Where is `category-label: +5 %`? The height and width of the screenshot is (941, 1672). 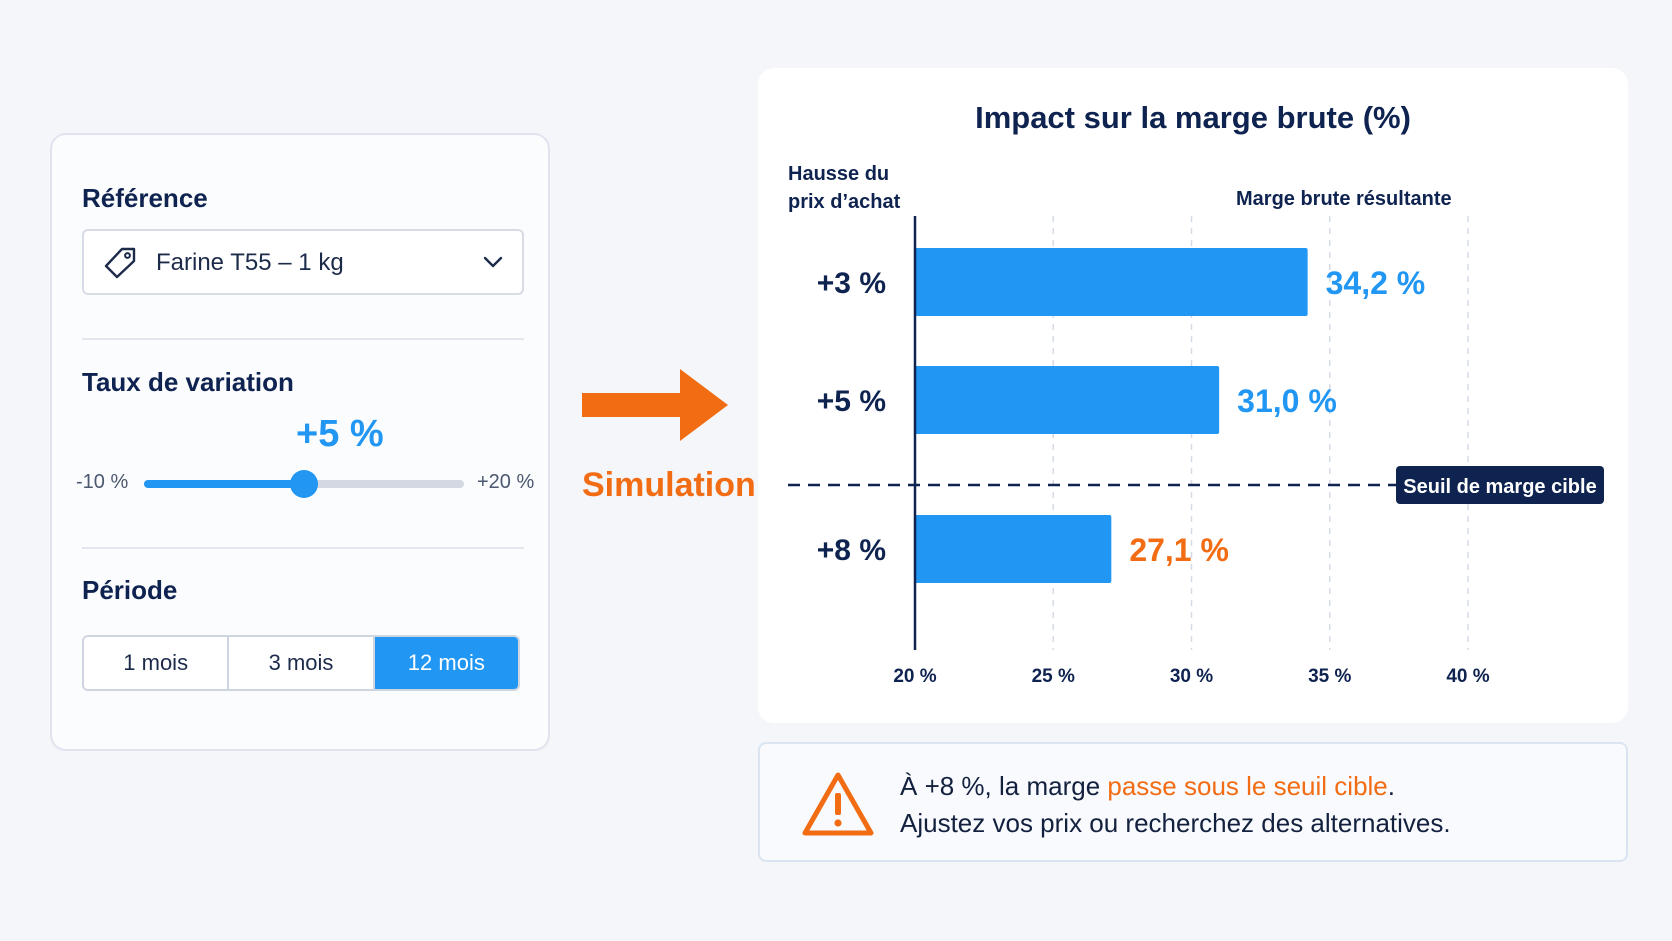 category-label: +5 % is located at coordinates (851, 401).